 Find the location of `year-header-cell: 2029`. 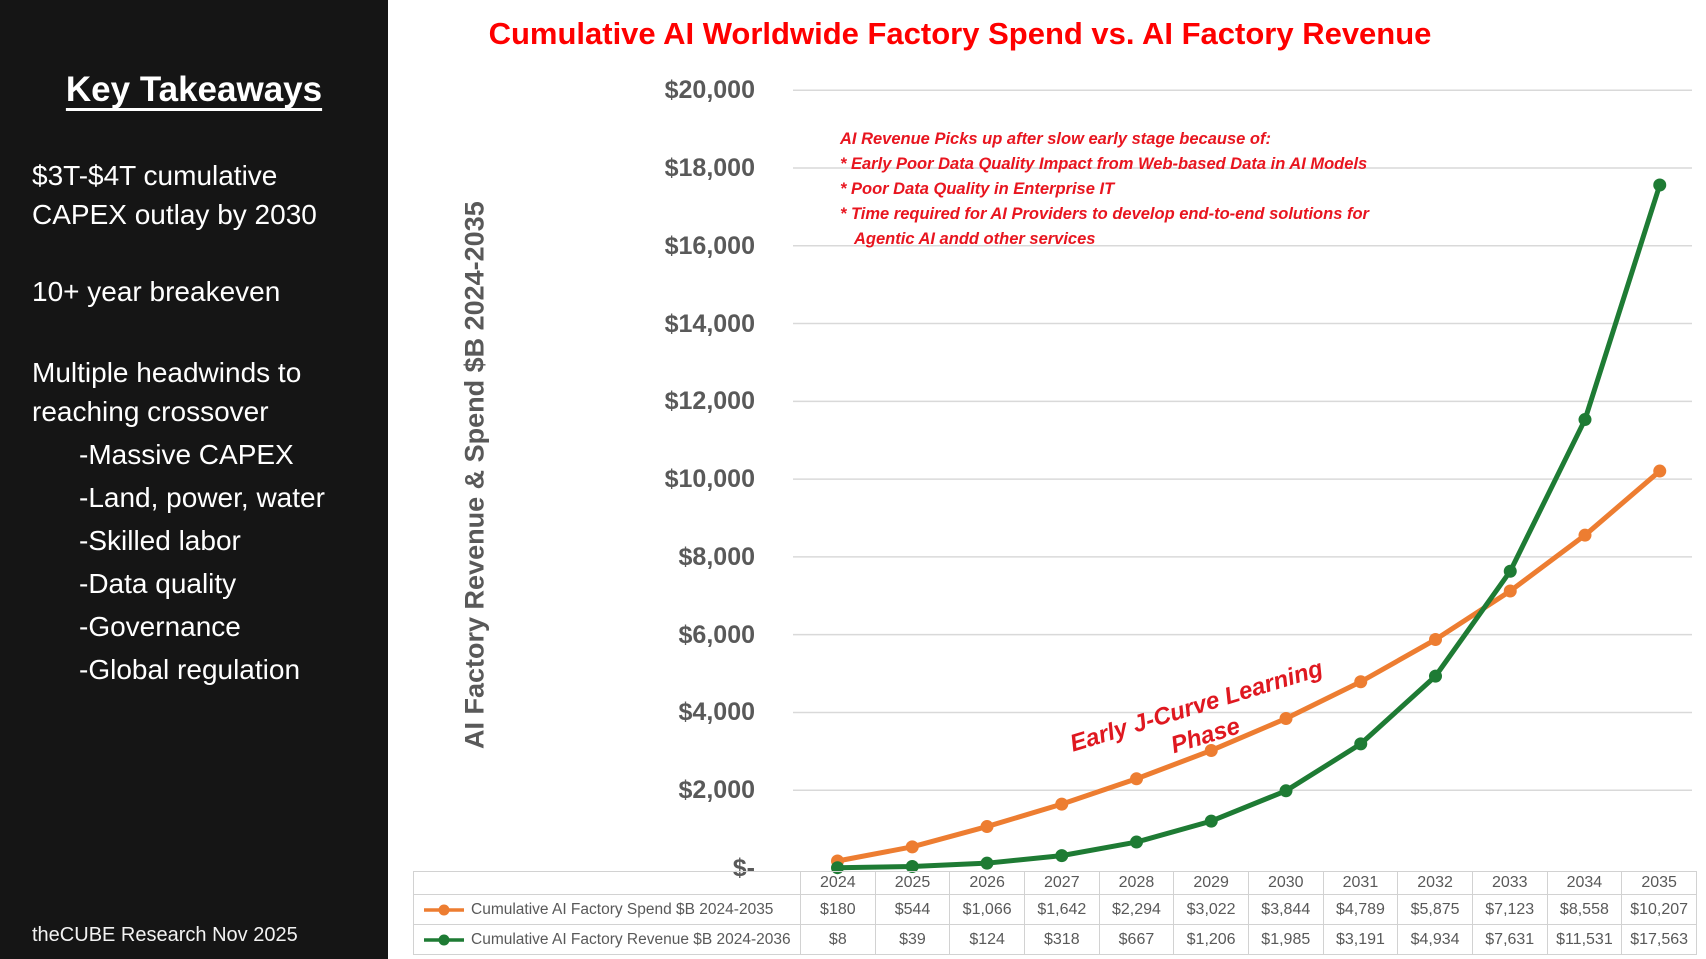

year-header-cell: 2029 is located at coordinates (1211, 883).